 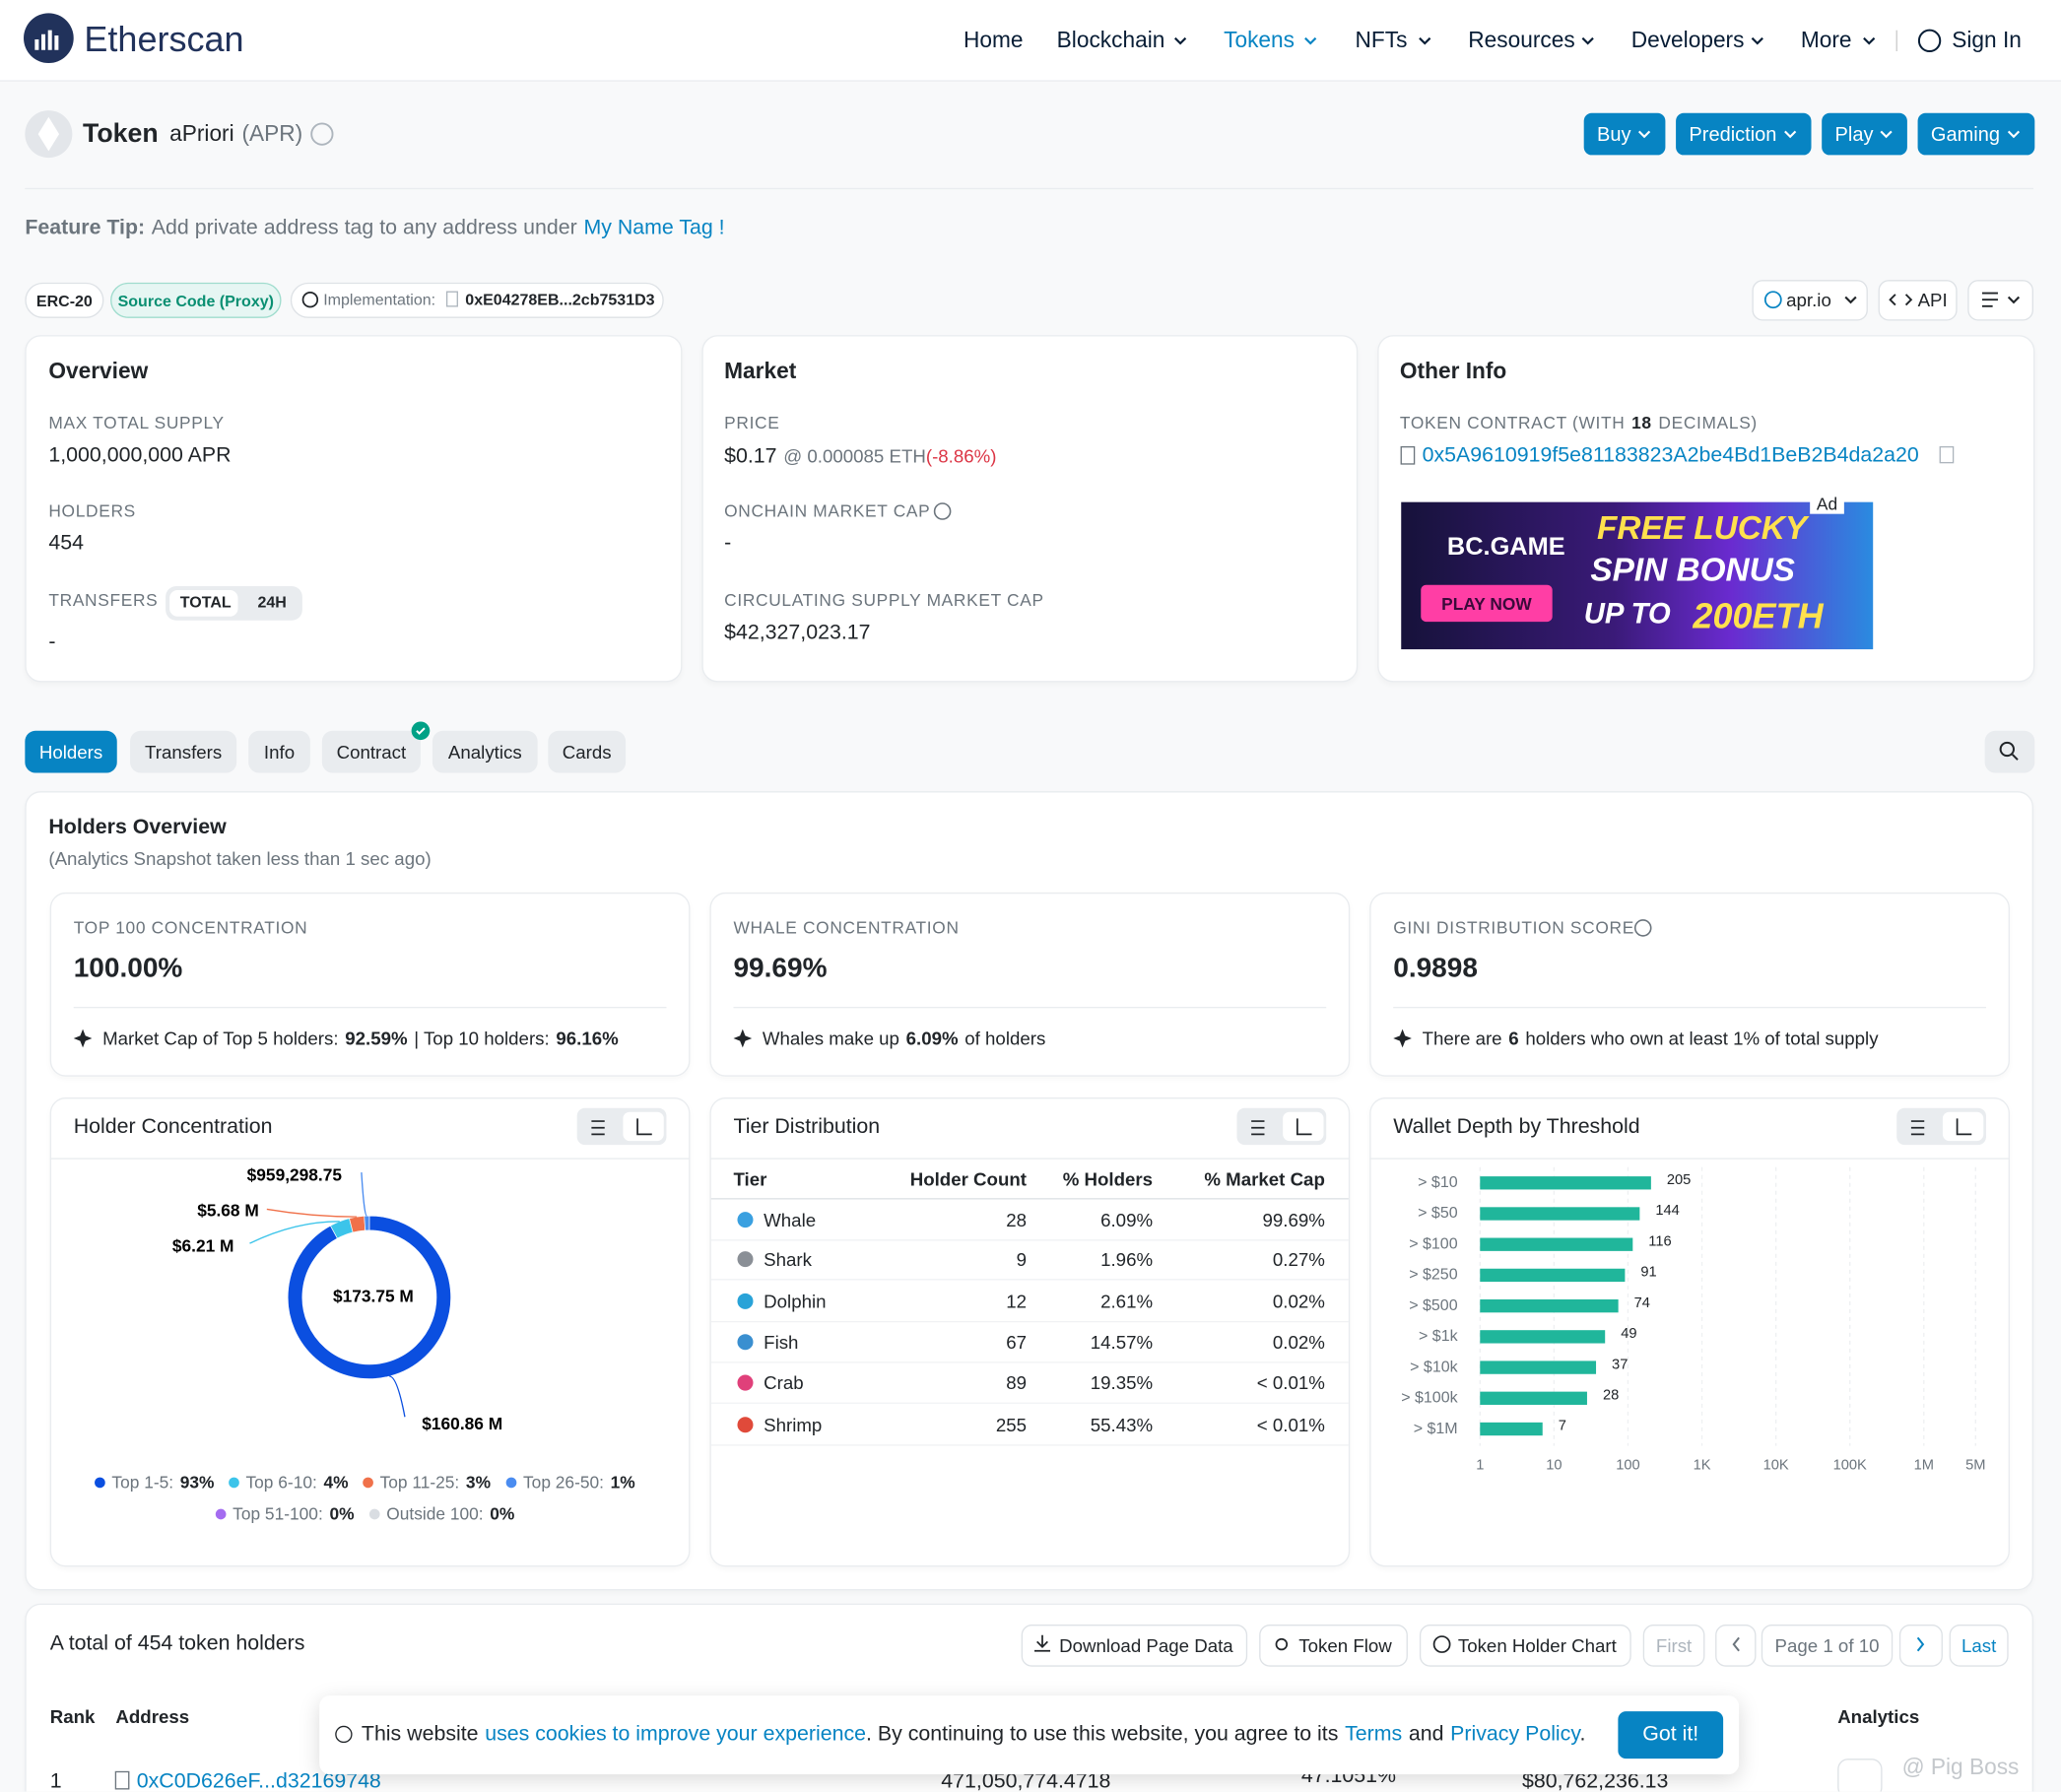 What do you see at coordinates (1146, 1645) in the screenshot?
I see `list-button-text: Download Page Data` at bounding box center [1146, 1645].